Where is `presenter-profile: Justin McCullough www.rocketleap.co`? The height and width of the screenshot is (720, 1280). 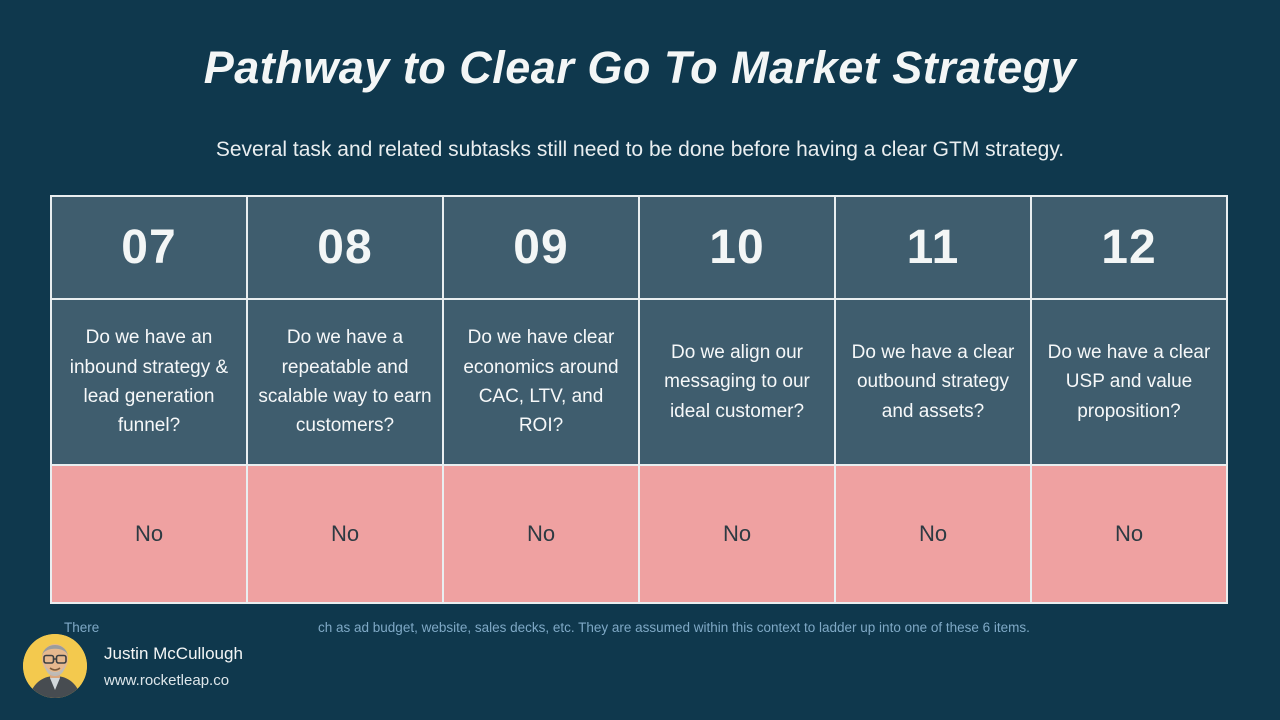
presenter-profile: Justin McCullough www.rocketleap.co is located at coordinates (133, 666).